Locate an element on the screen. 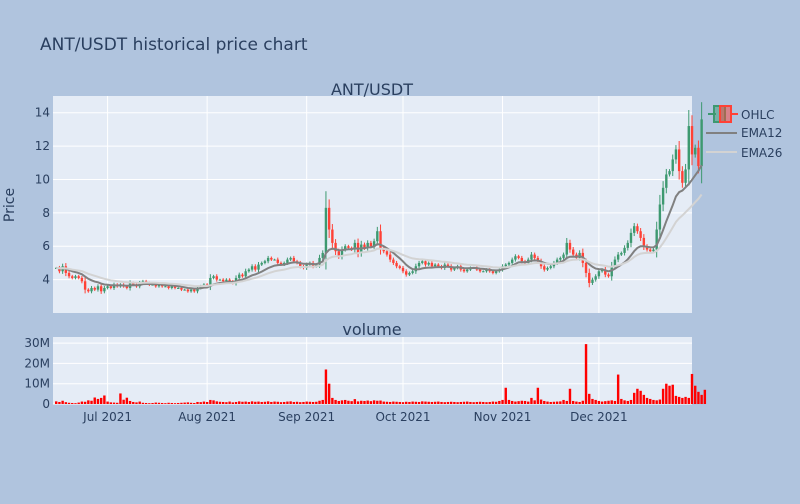 This screenshot has width=800, height=504. volume-plot-area is located at coordinates (372, 370).